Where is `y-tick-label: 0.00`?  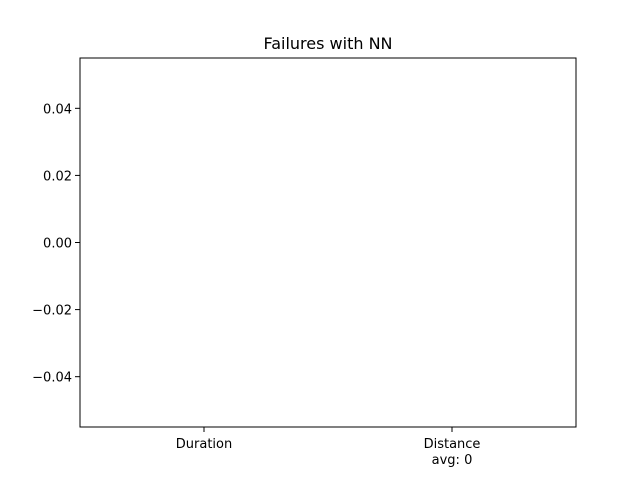 y-tick-label: 0.00 is located at coordinates (57, 244).